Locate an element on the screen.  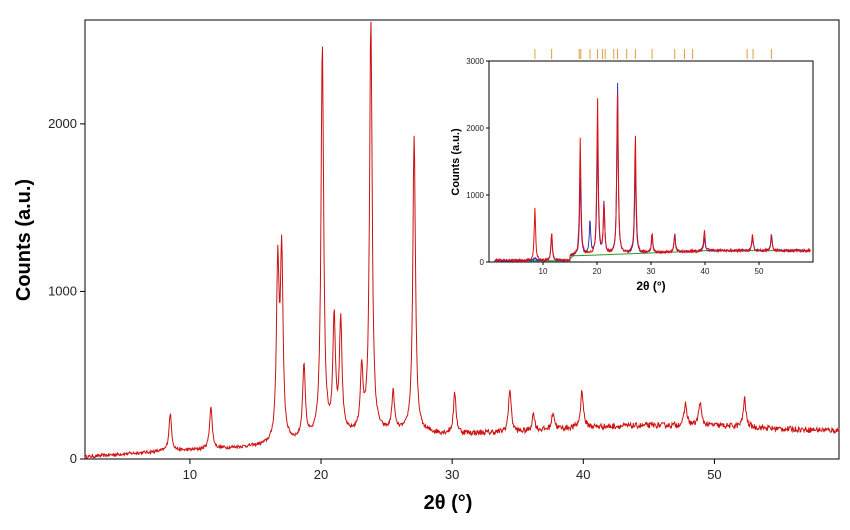
inset-observed-line is located at coordinates (652, 178).